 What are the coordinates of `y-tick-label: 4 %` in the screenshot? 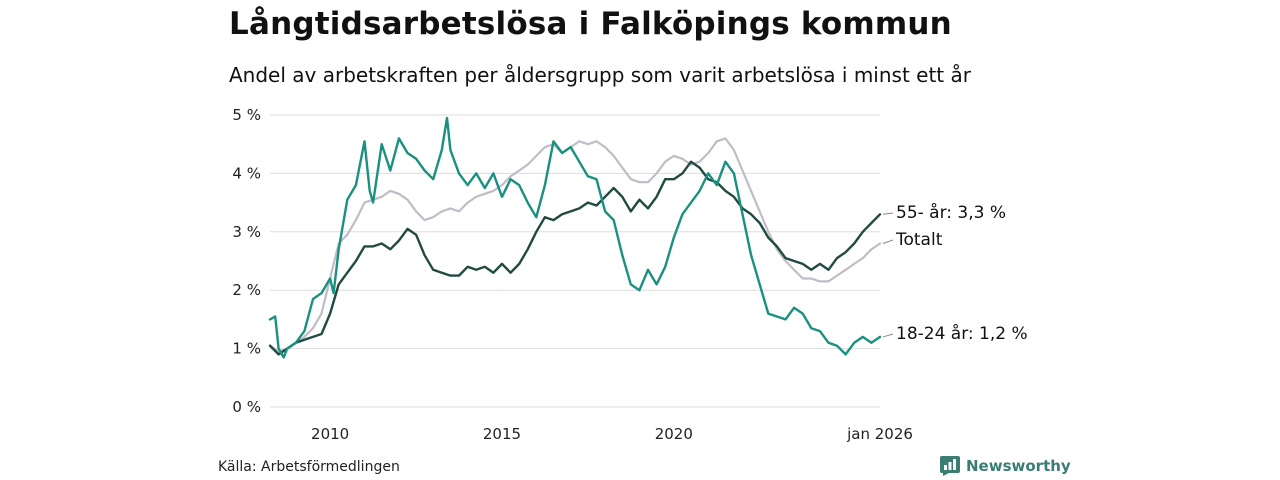 It's located at (246, 173).